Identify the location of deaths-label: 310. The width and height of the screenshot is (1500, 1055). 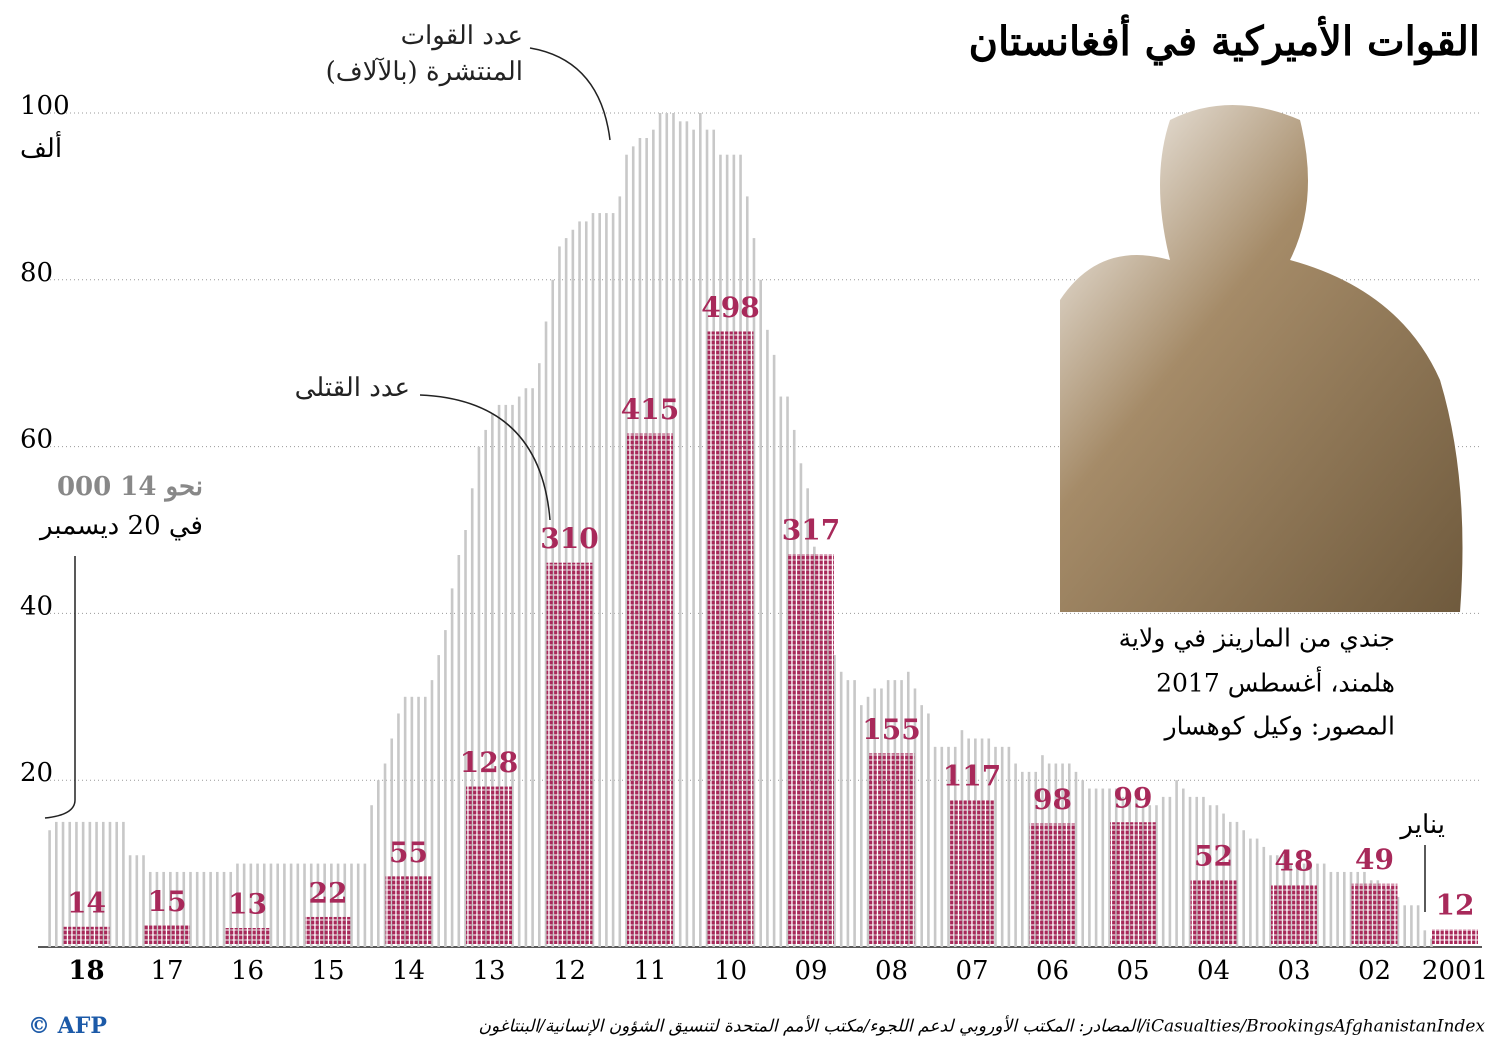
(569, 538).